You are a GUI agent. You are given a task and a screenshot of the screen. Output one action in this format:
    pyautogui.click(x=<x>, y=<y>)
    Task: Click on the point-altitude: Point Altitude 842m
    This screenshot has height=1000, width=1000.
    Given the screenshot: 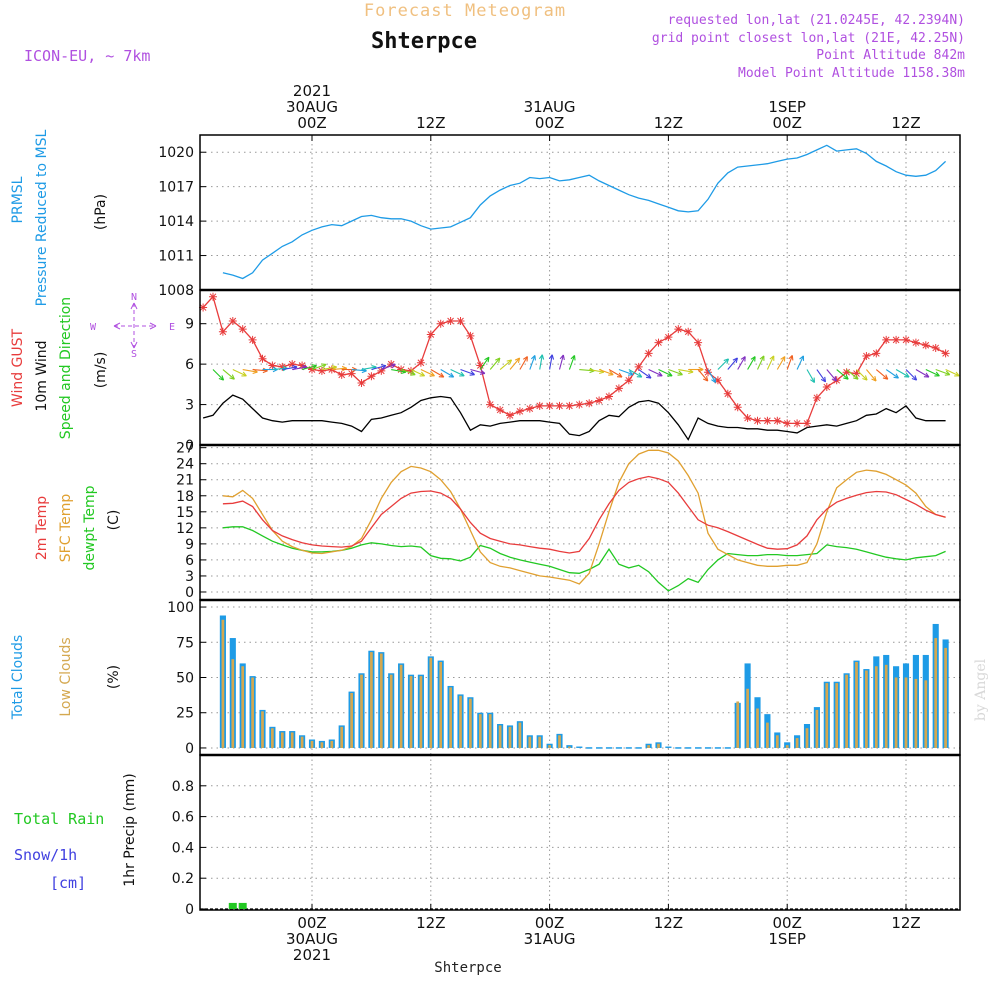 What is the action you would take?
    pyautogui.click(x=890, y=55)
    